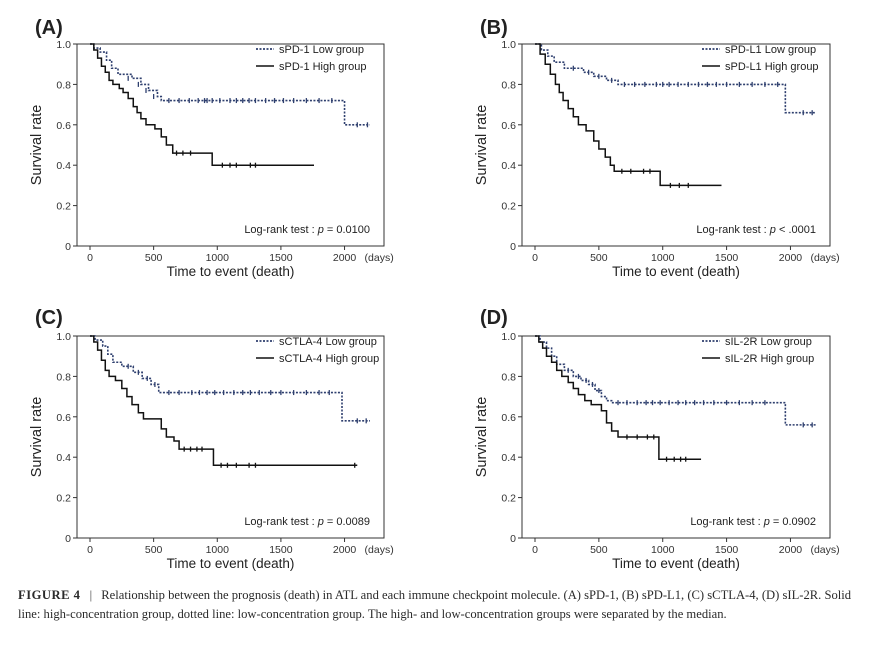 The image size is (877, 648). What do you see at coordinates (49, 595) in the screenshot?
I see `caption-figure-label: FIGURE 4` at bounding box center [49, 595].